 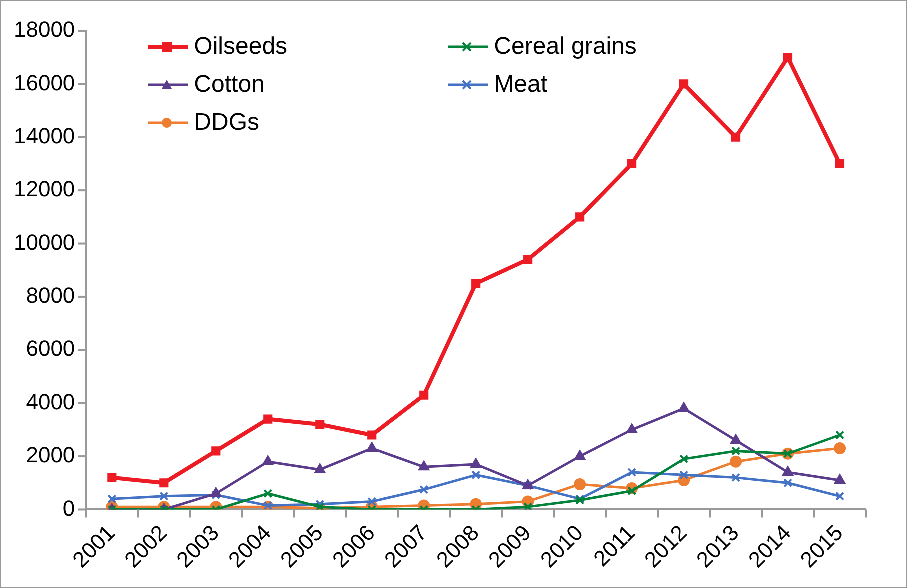 I want to click on y-tick-label: 6000, so click(x=51, y=349).